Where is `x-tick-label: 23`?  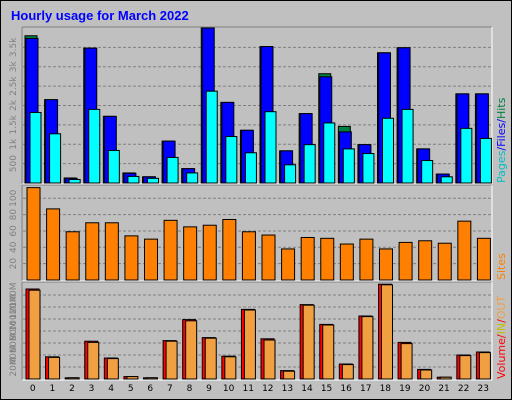
x-tick-label: 23 is located at coordinates (482, 389).